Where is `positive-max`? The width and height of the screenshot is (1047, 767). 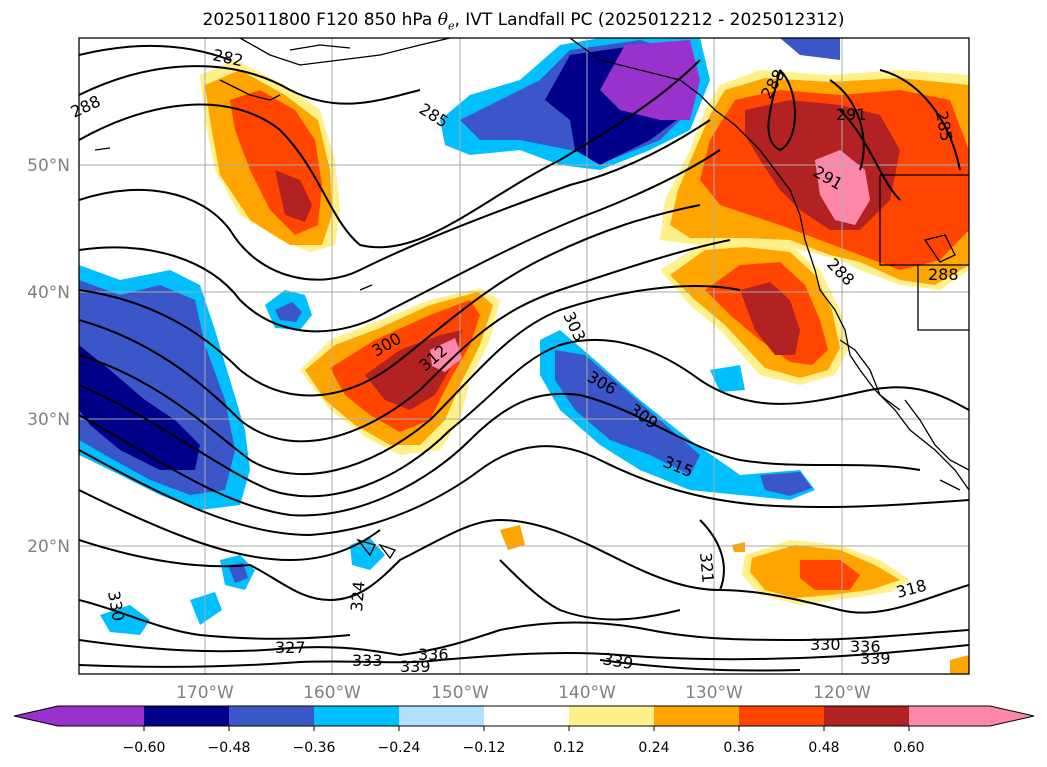 positive-max is located at coordinates (446, 355).